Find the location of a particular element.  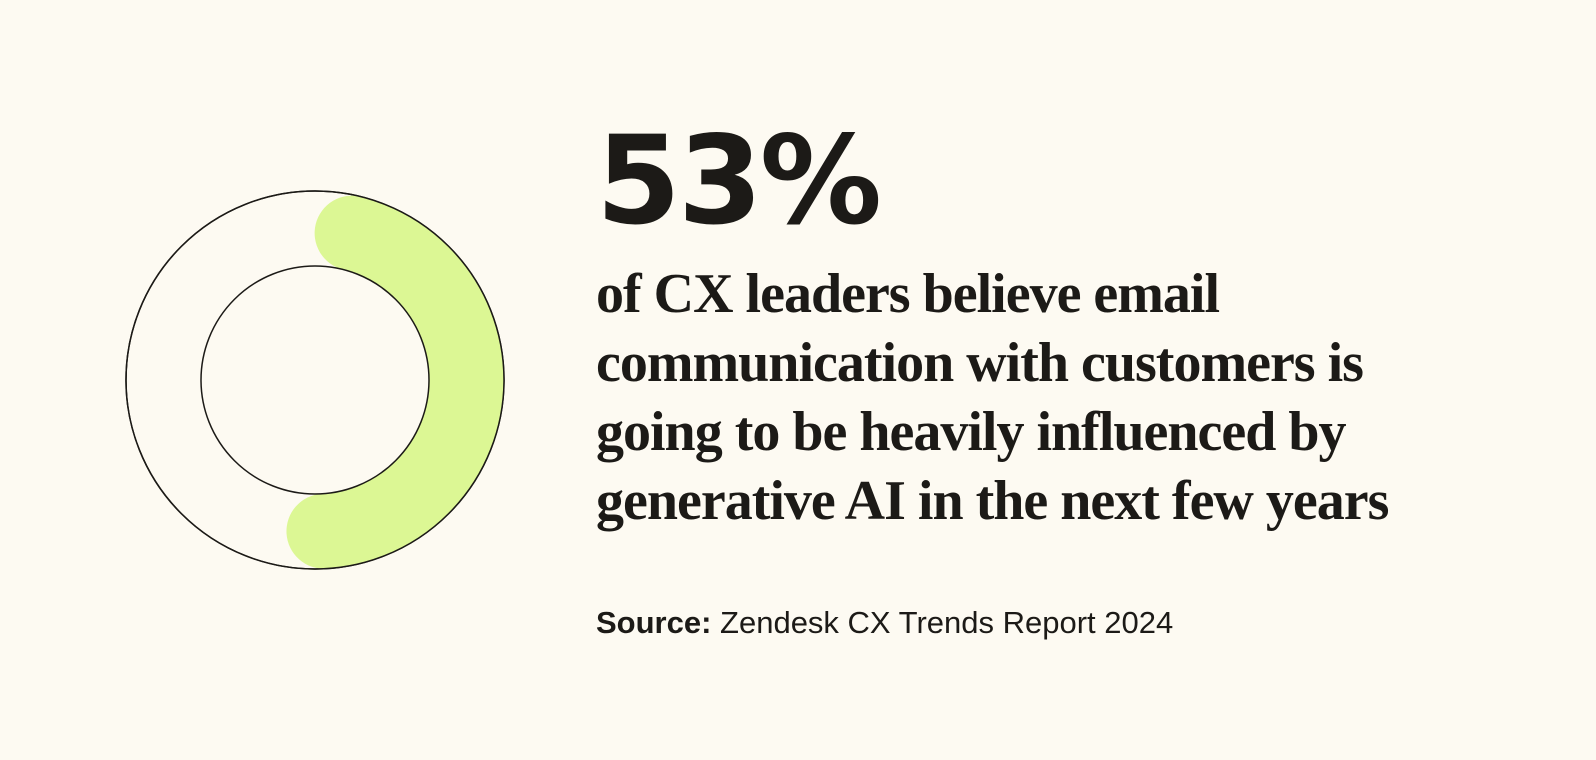

stat-value: 53% is located at coordinates (739, 181).